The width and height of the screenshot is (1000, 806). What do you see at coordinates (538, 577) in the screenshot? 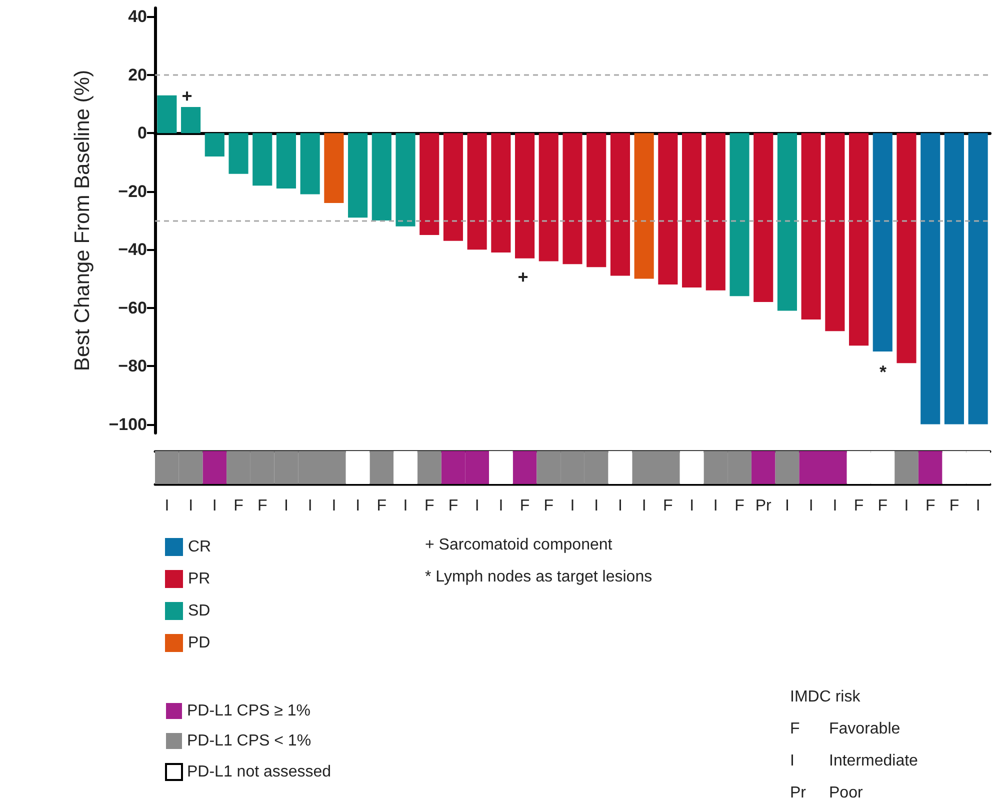
I see `text: * Lymph nodes as target lesions` at bounding box center [538, 577].